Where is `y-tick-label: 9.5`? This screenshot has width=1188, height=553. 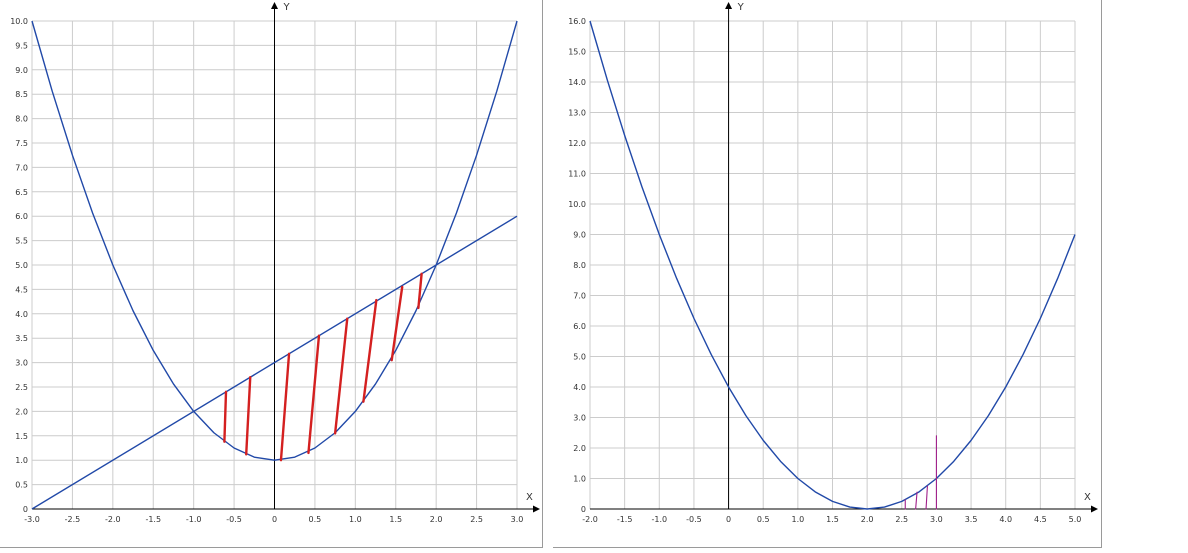
y-tick-label: 9.5 is located at coordinates (21, 45).